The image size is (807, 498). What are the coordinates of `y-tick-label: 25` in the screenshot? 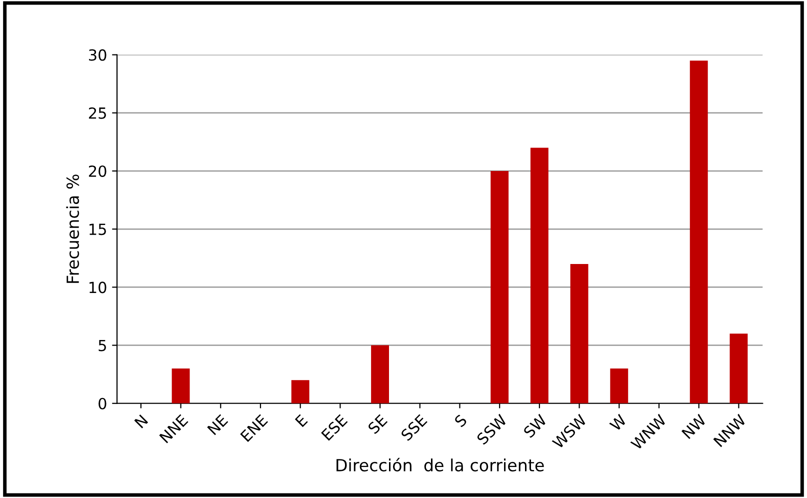 It's located at (97, 113).